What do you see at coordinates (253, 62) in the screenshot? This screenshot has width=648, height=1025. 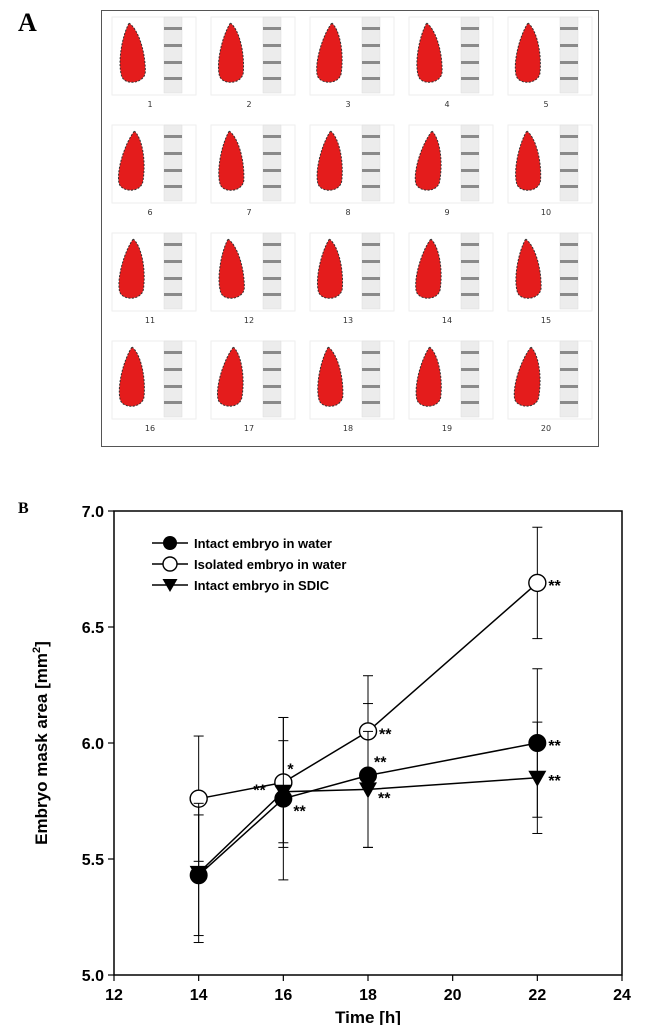 I see `grid-cell: 2` at bounding box center [253, 62].